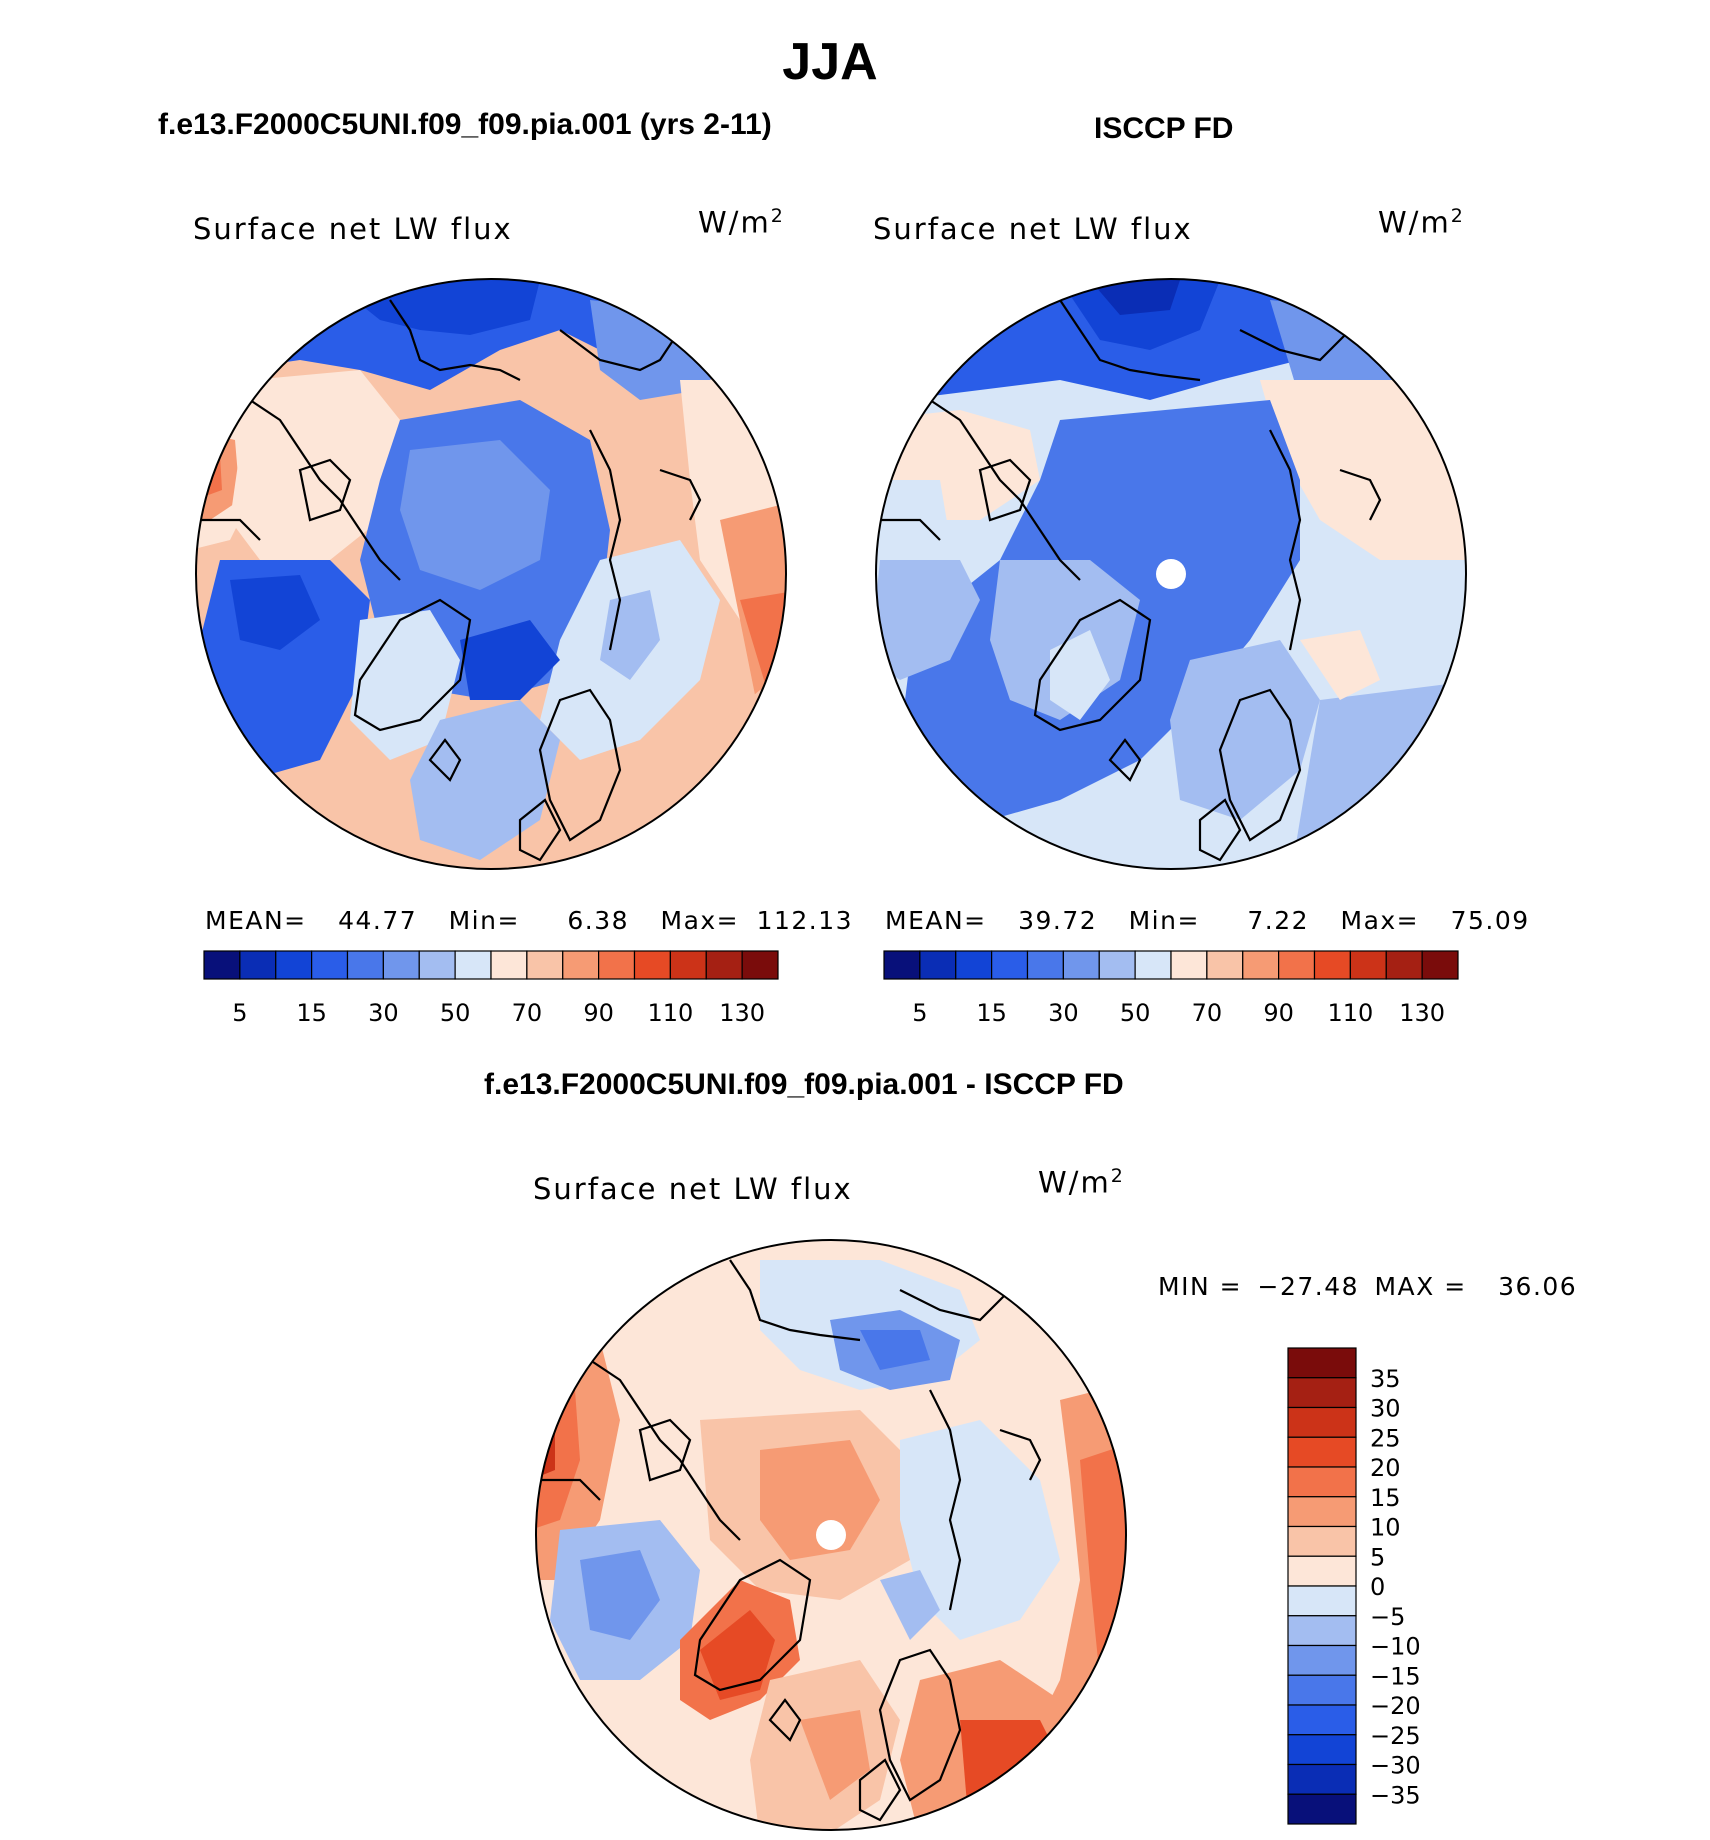 The width and height of the screenshot is (1710, 1840). I want to click on panel2-colorbar-tick-label: 50, so click(1135, 1013).